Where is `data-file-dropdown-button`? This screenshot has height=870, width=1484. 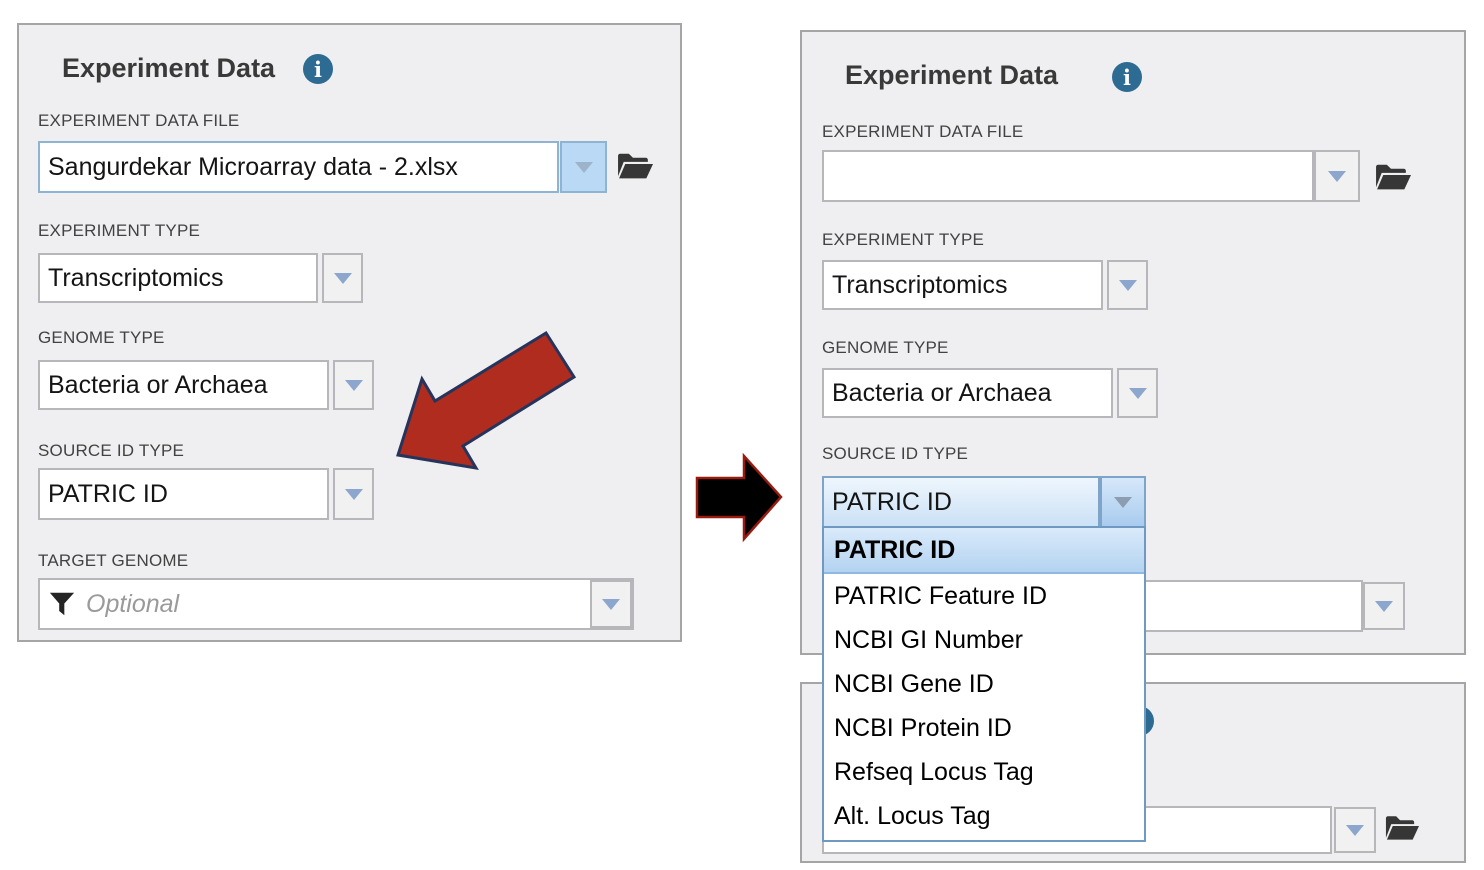 data-file-dropdown-button is located at coordinates (1355, 830).